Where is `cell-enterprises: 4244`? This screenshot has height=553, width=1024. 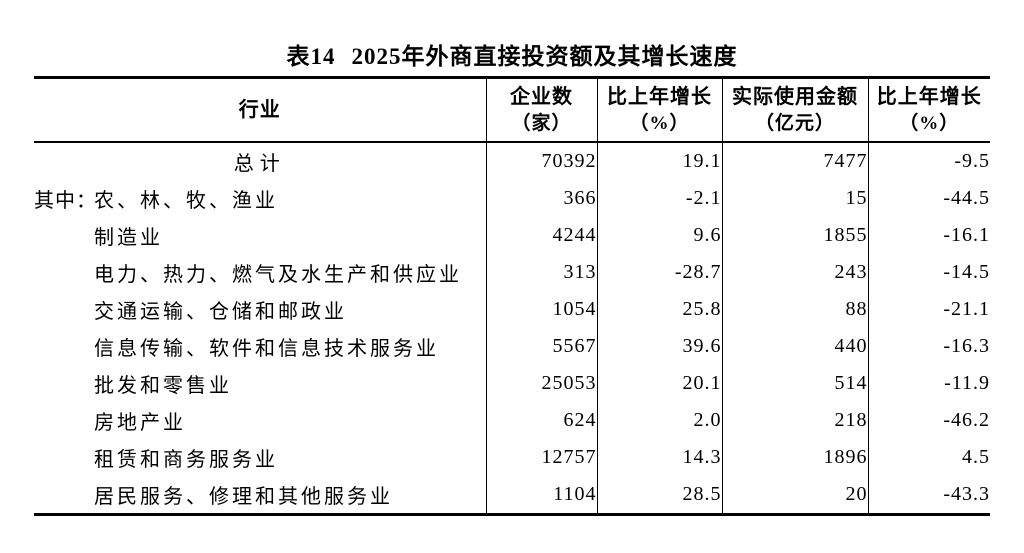
cell-enterprises: 4244 is located at coordinates (542, 235).